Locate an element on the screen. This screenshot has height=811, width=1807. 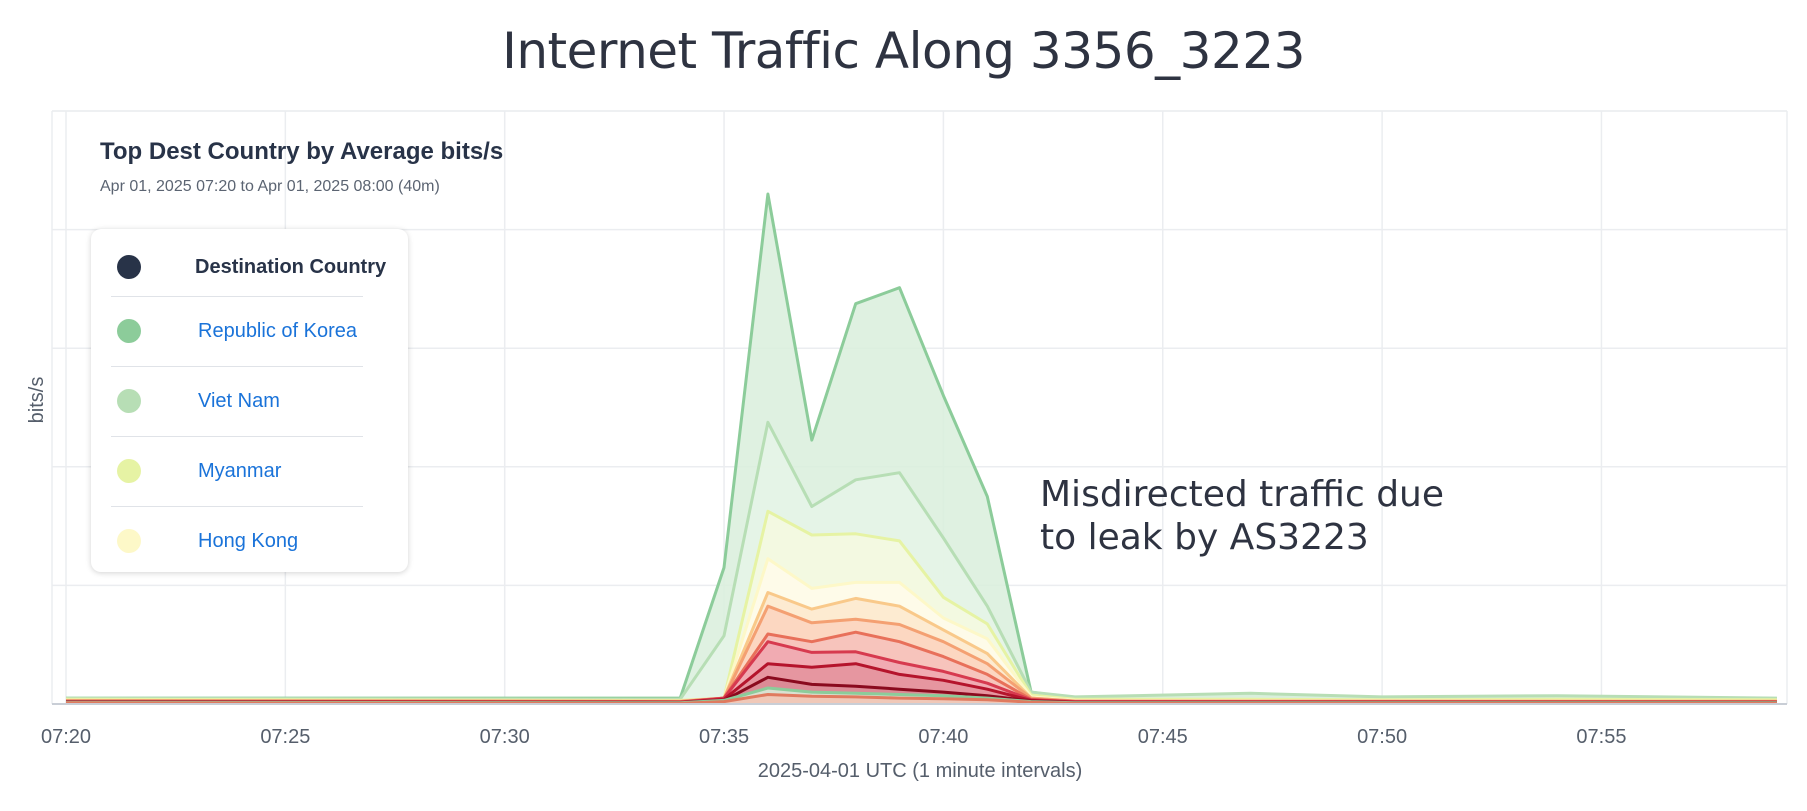
legend-item-myanmar: Myanmar is located at coordinates (237, 471).